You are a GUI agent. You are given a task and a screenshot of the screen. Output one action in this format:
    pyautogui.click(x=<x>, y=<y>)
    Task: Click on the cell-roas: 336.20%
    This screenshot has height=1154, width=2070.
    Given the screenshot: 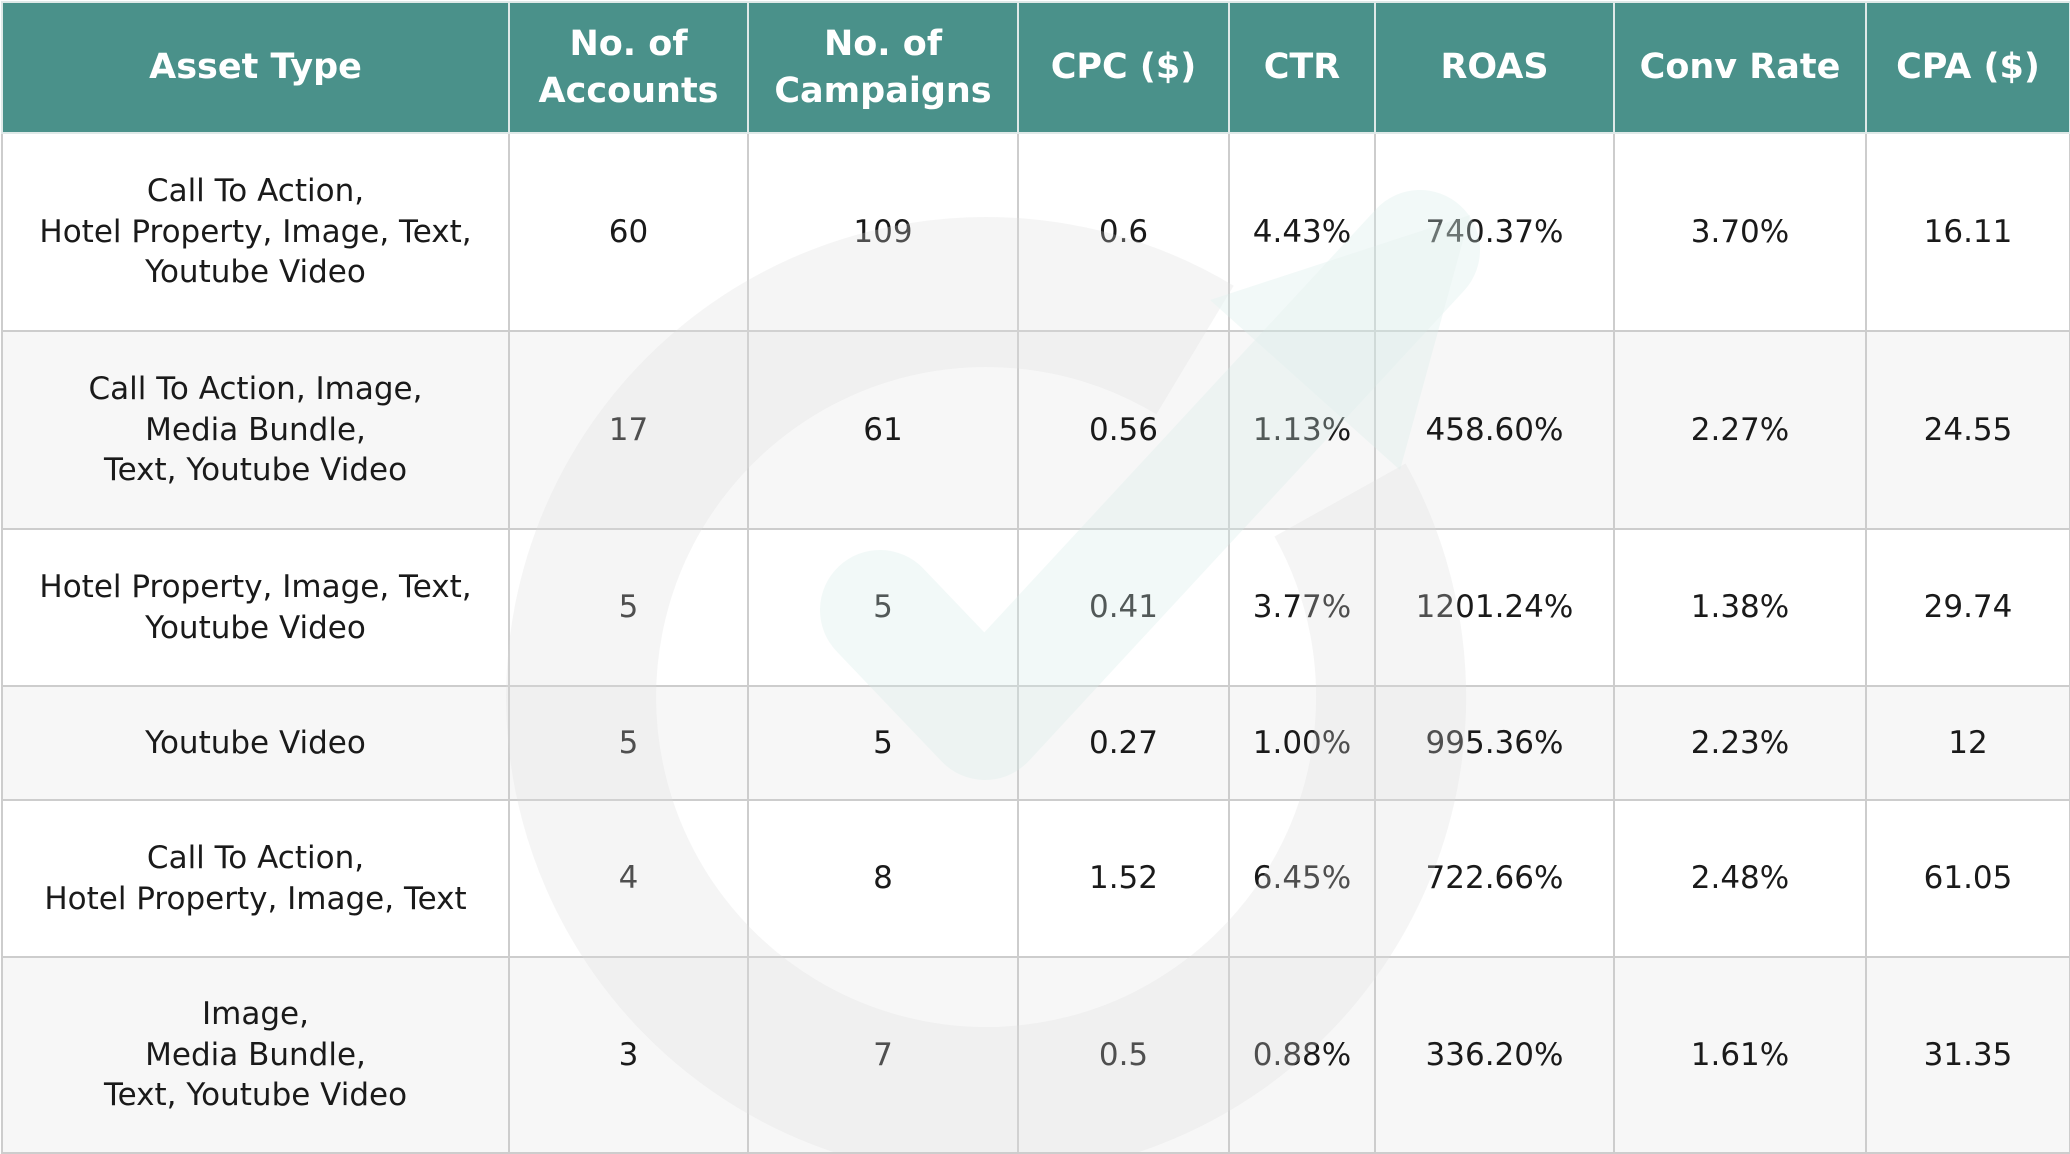 What is the action you would take?
    pyautogui.click(x=1494, y=1055)
    